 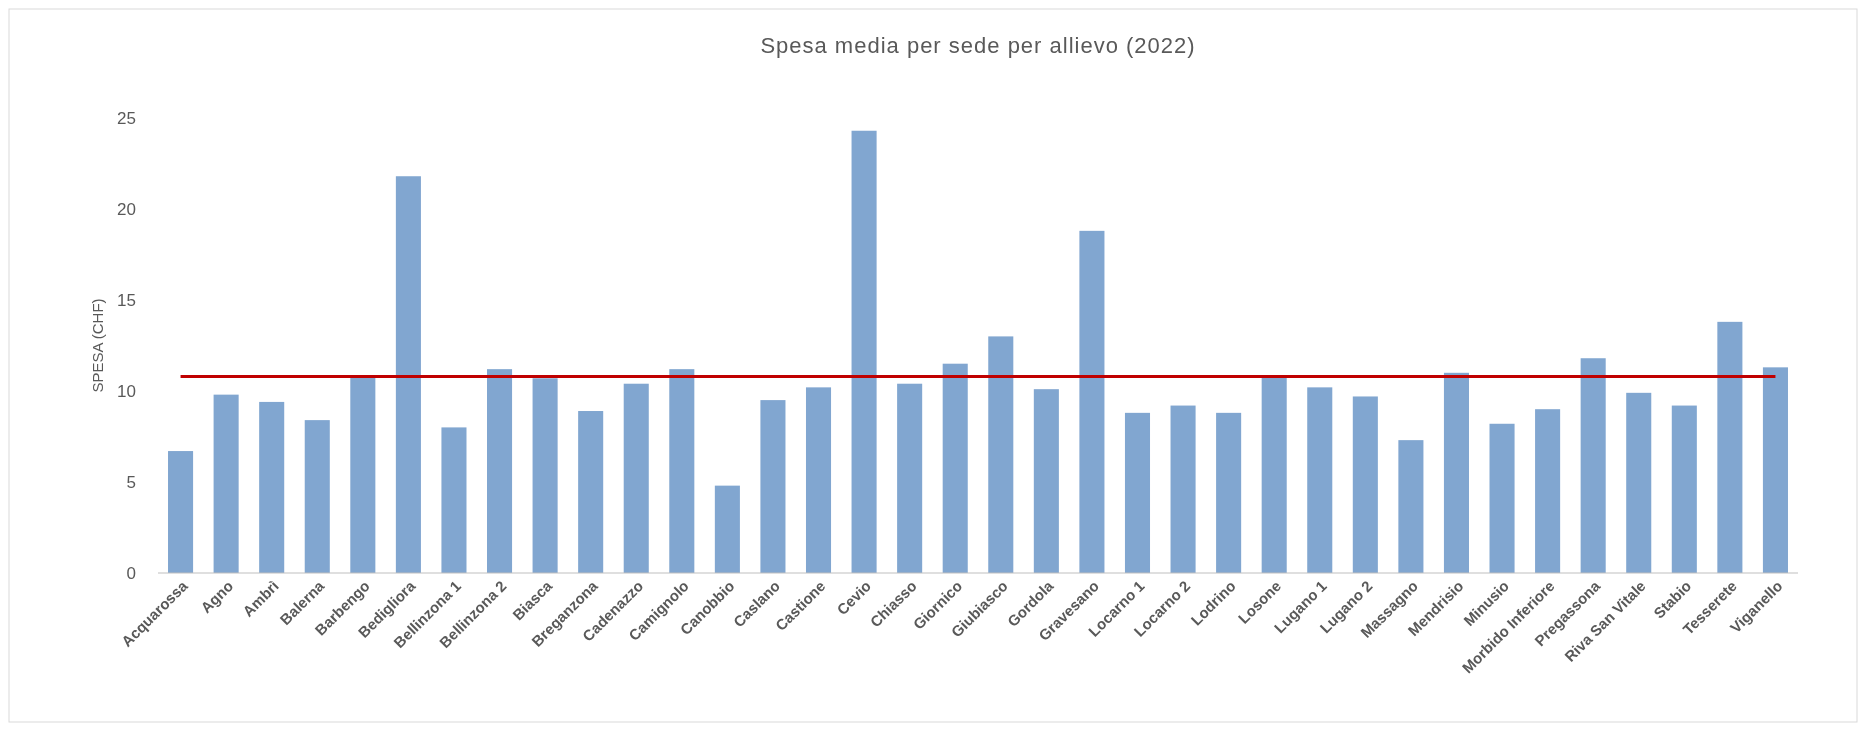 I want to click on y-tick-label: 0, so click(x=131, y=573).